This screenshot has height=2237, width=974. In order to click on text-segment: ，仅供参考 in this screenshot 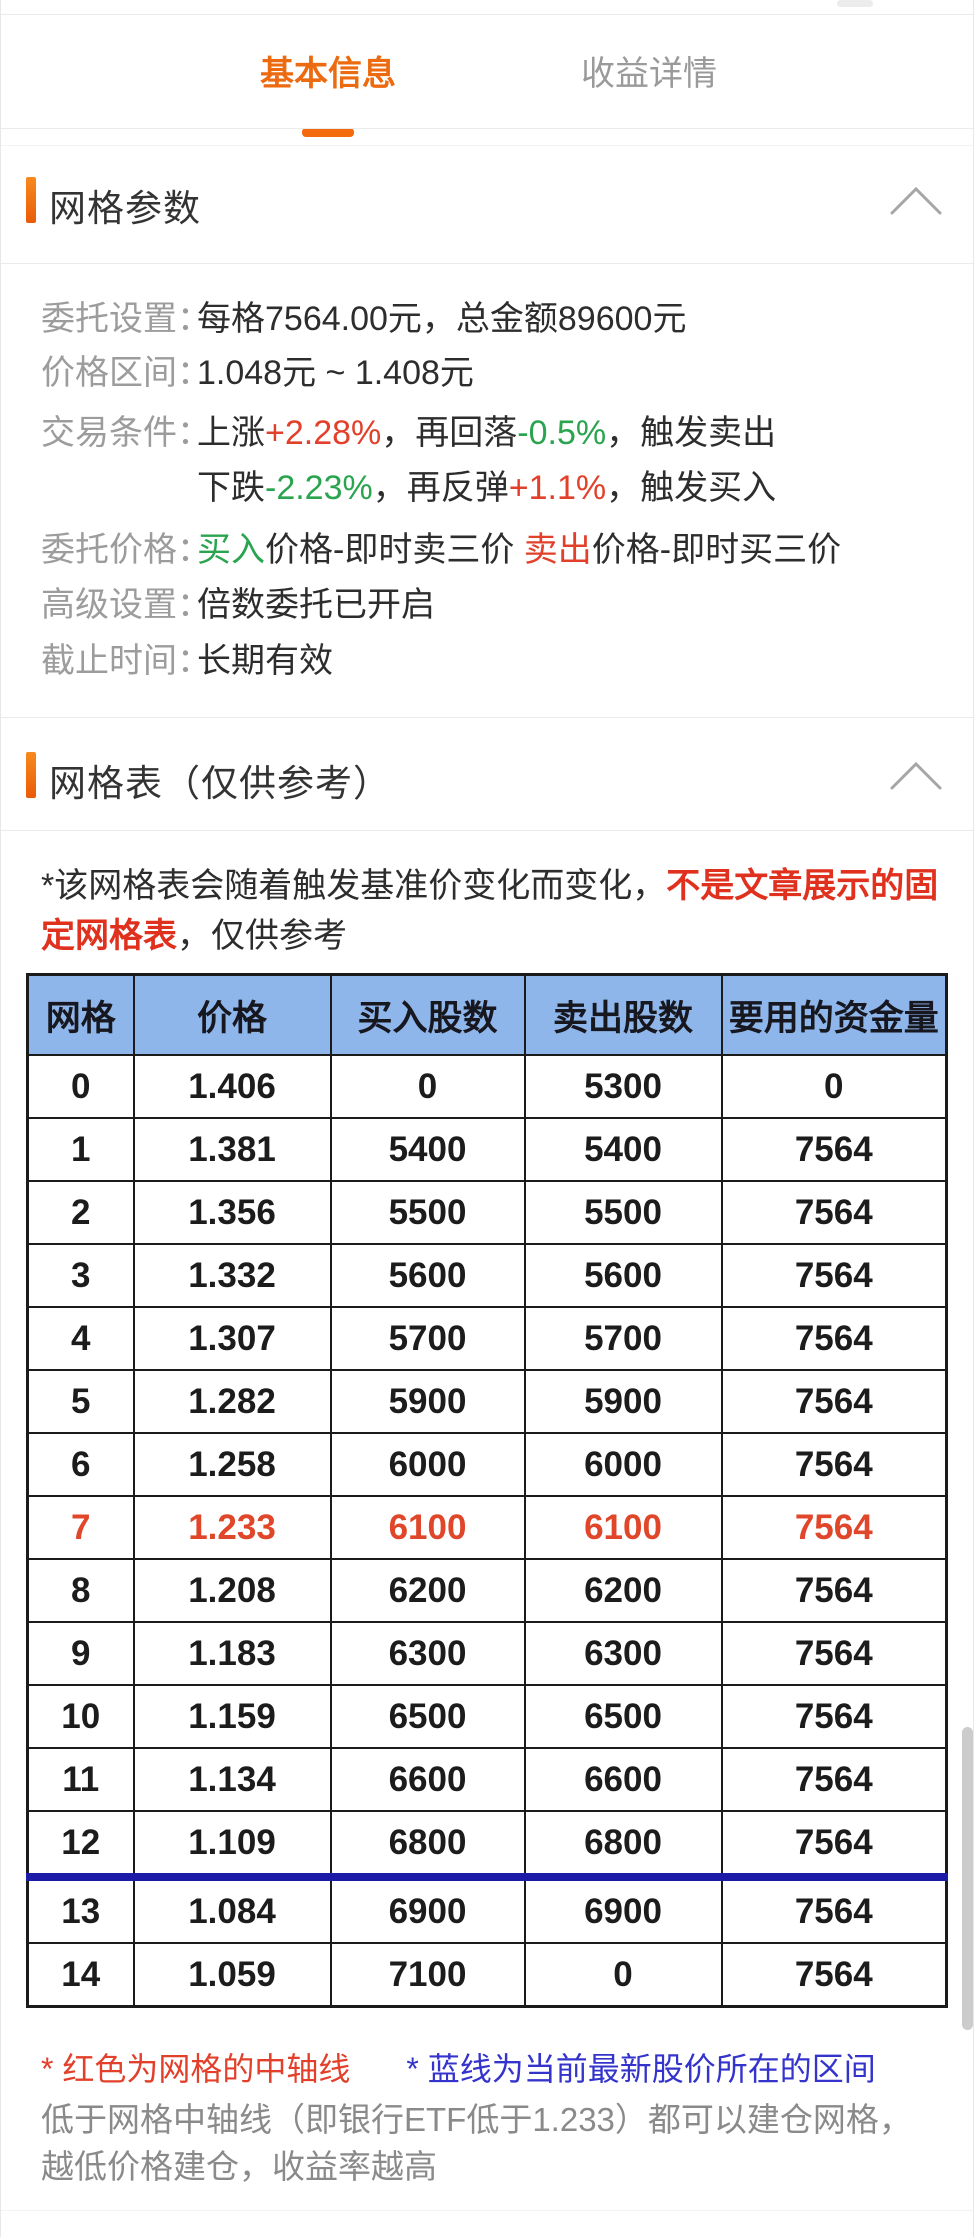, I will do `click(262, 936)`.